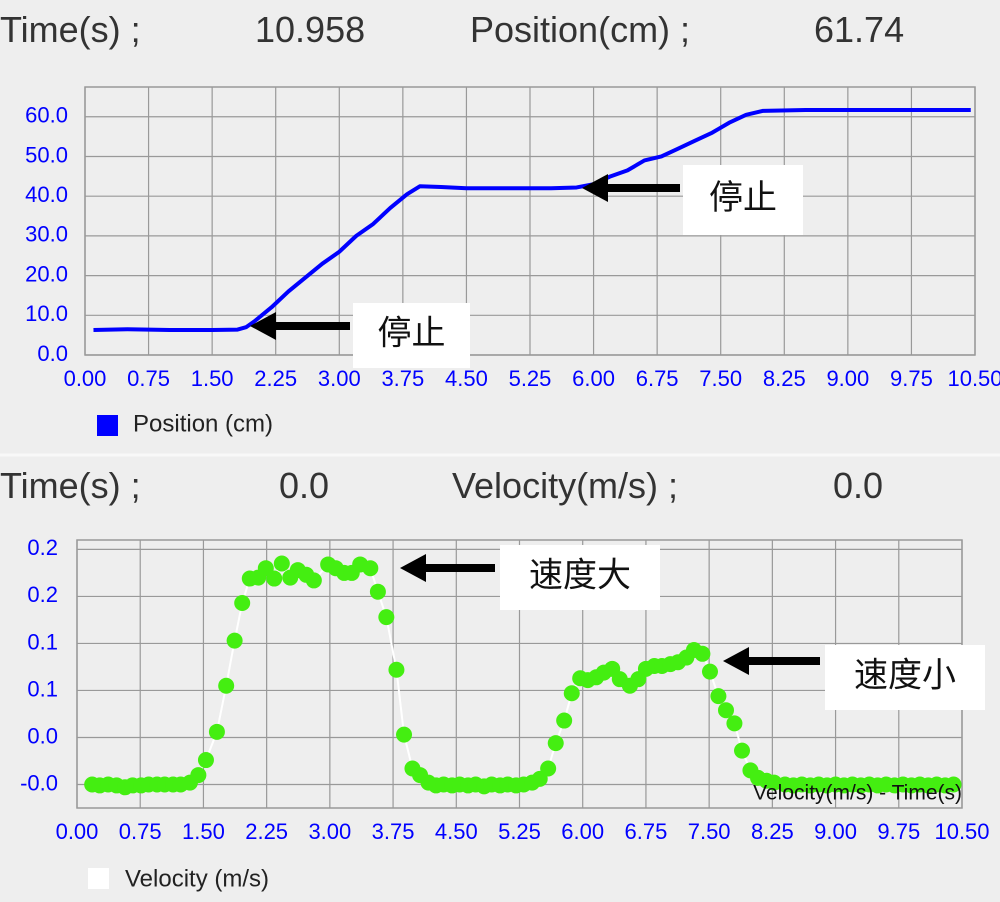  Describe the element at coordinates (46, 194) in the screenshot. I see `y-tick-label: 40.0` at that location.